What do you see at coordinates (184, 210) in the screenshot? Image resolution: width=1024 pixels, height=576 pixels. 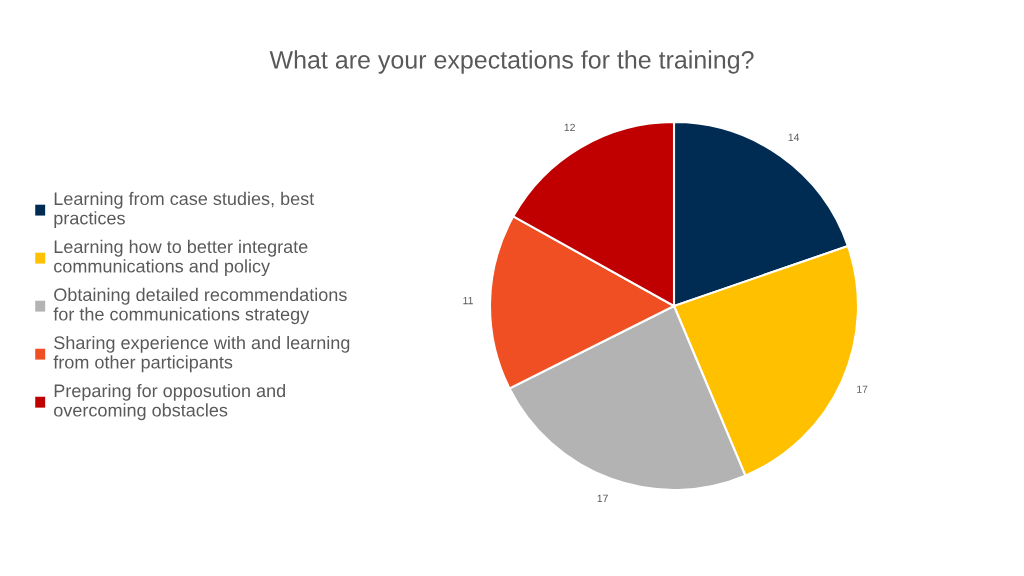 I see `legend-label: Learning from case studies, best practices` at bounding box center [184, 210].